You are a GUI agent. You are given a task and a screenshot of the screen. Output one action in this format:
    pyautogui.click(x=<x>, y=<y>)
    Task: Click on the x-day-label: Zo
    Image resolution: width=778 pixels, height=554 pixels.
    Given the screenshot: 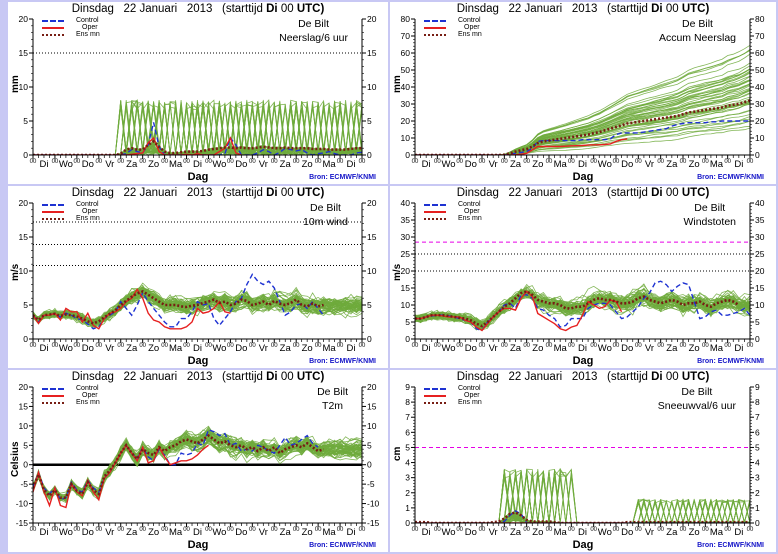 What is the action you would take?
    pyautogui.click(x=153, y=348)
    